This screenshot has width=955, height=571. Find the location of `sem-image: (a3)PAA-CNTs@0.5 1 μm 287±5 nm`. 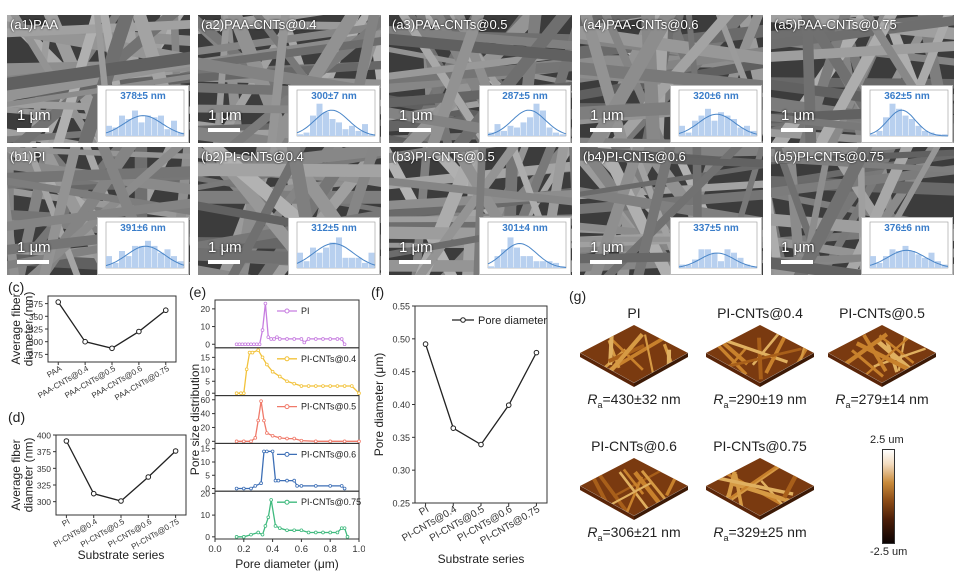

sem-image: (a3)PAA-CNTs@0.5 1 μm 287±5 nm is located at coordinates (480, 79).